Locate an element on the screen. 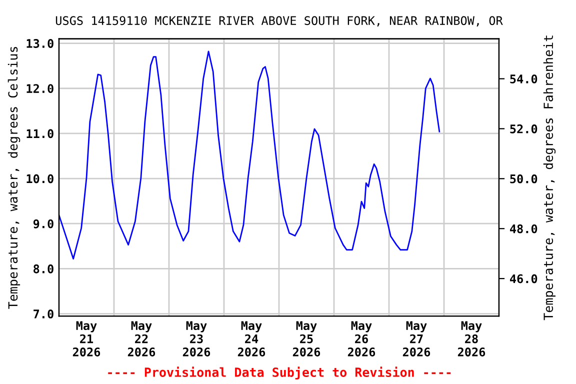 This screenshot has height=384, width=576. y-tick-label: 13.0 is located at coordinates (40, 43).